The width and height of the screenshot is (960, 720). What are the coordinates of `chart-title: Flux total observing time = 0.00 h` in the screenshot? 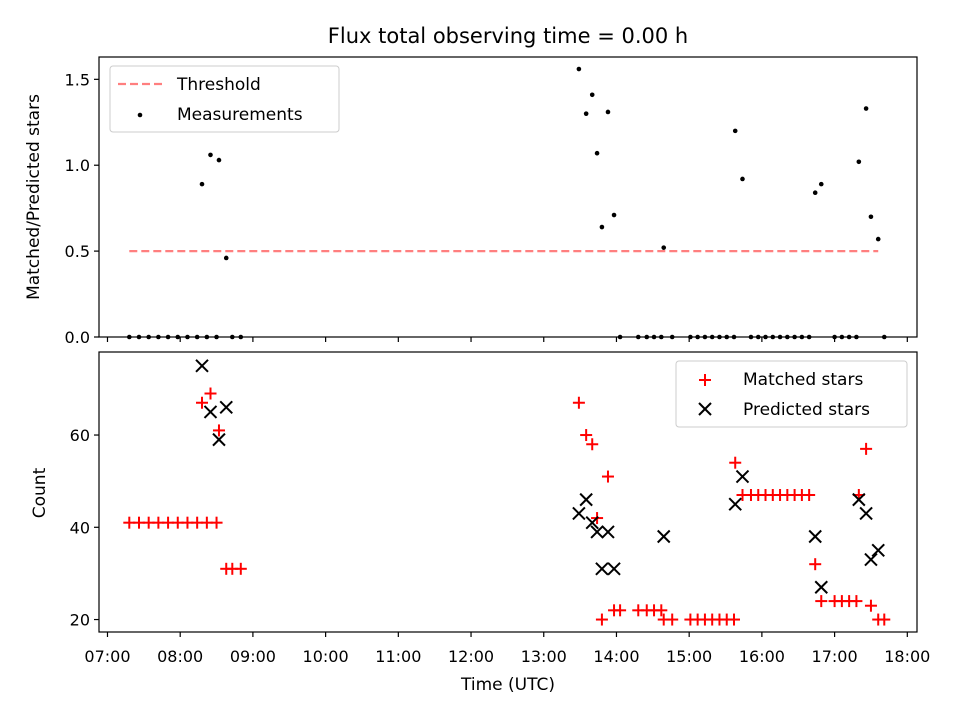 It's located at (508, 36).